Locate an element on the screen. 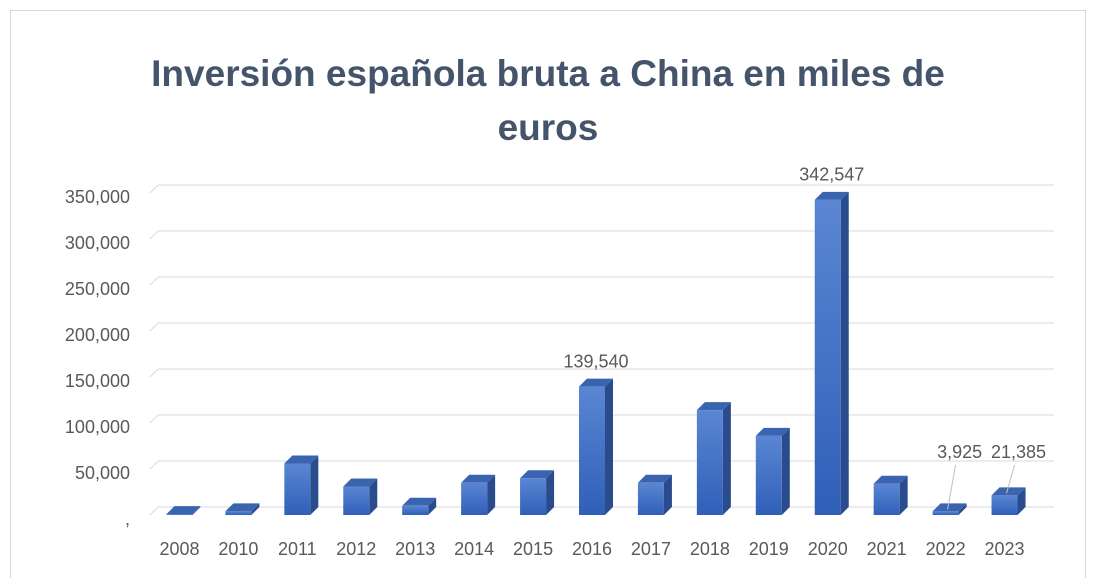  x-tick-label: 2016 is located at coordinates (592, 549).